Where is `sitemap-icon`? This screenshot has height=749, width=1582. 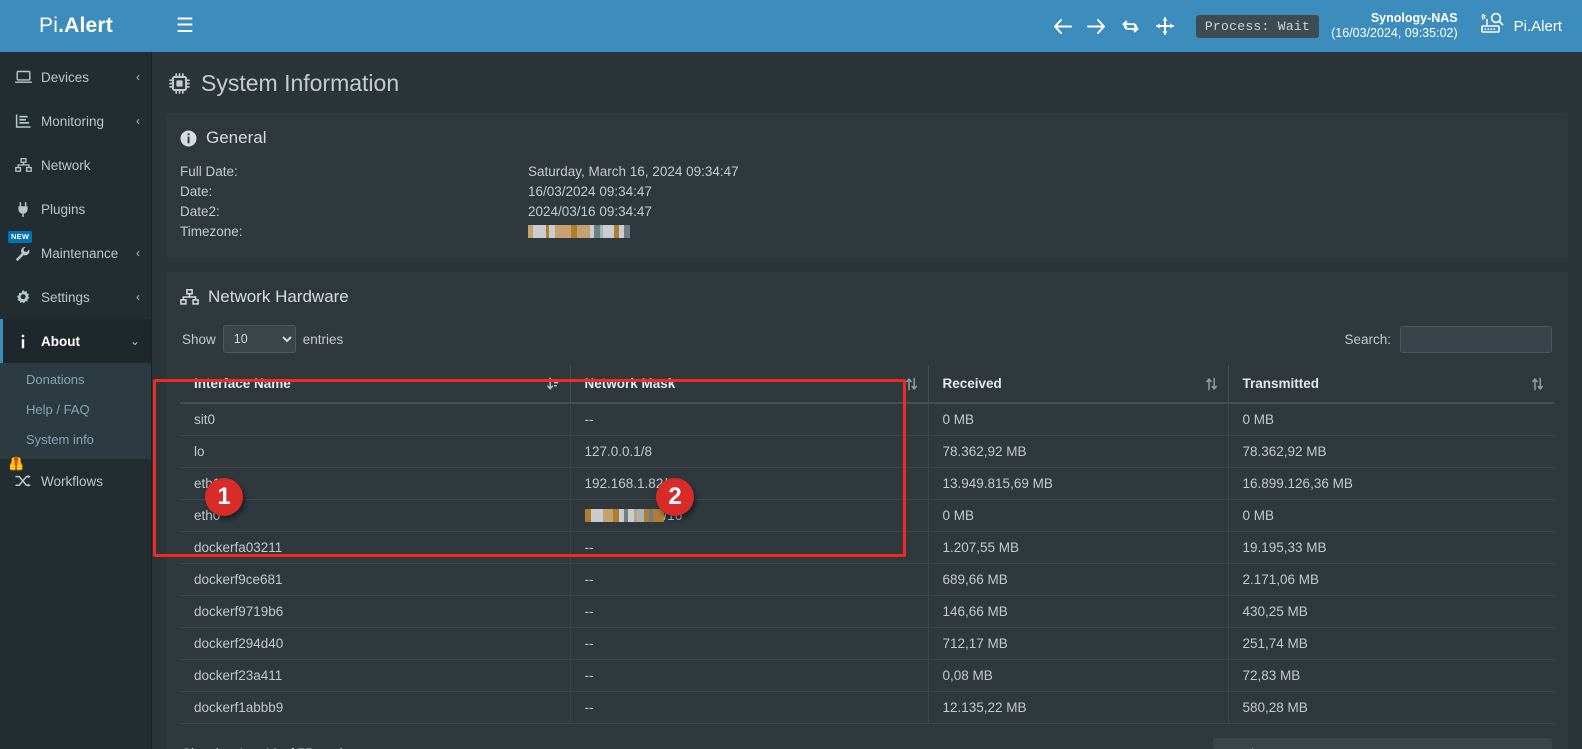 sitemap-icon is located at coordinates (23, 165).